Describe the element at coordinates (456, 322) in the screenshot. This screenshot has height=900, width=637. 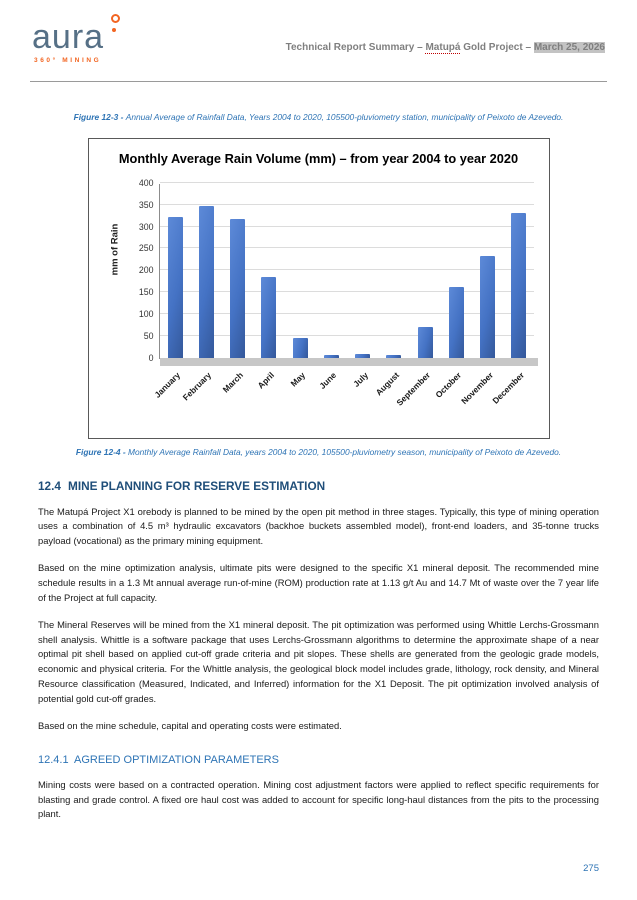
I see `bar-october` at that location.